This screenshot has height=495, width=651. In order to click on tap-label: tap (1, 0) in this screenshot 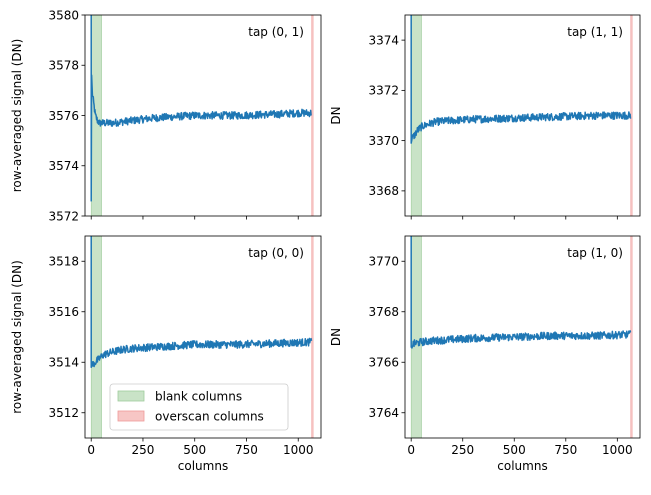, I will do `click(595, 253)`.